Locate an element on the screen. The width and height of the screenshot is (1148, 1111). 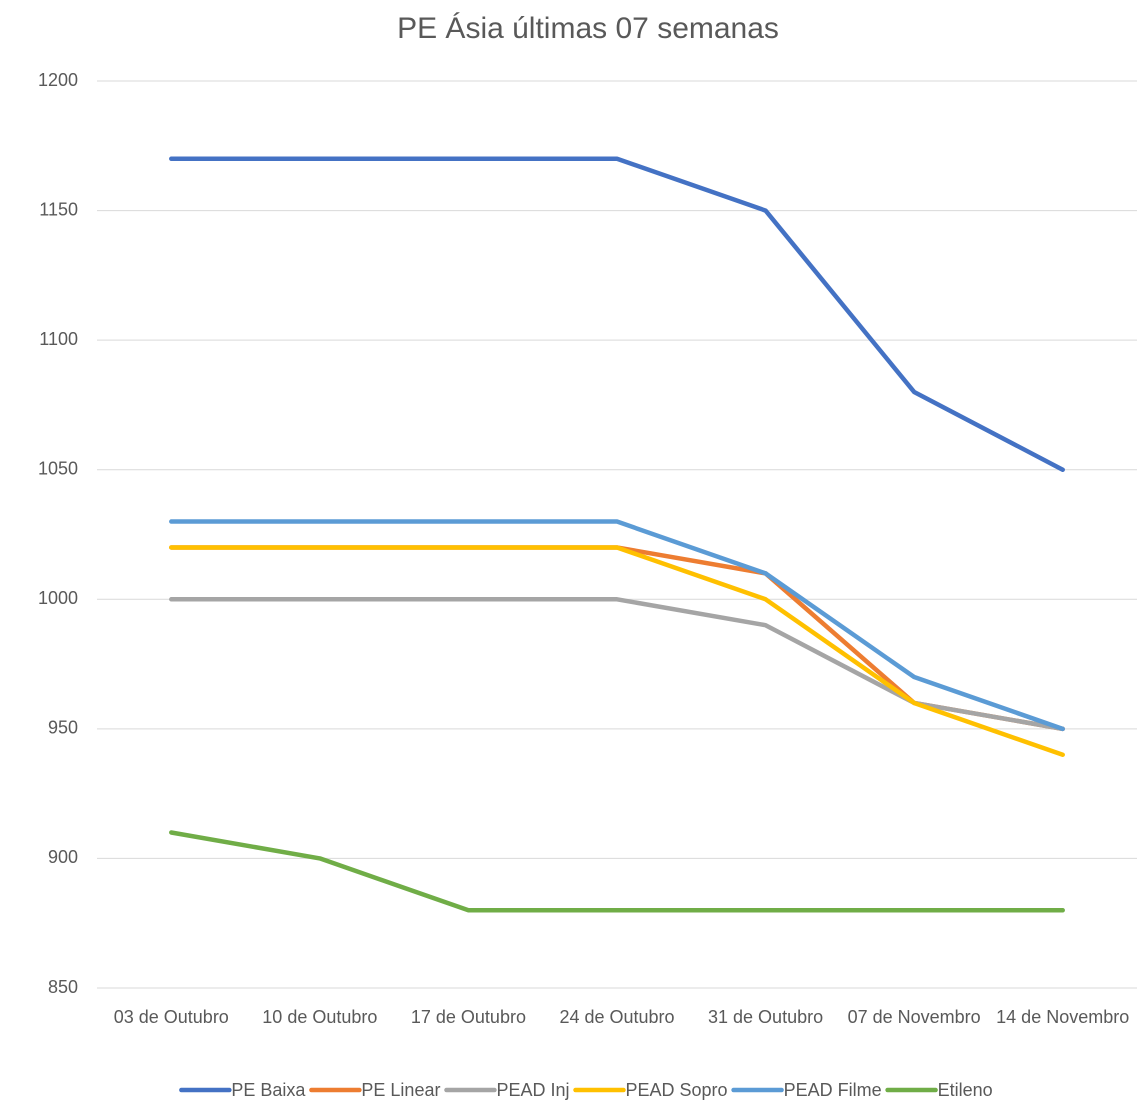
legend-label: PEAD Filme is located at coordinates (833, 1090).